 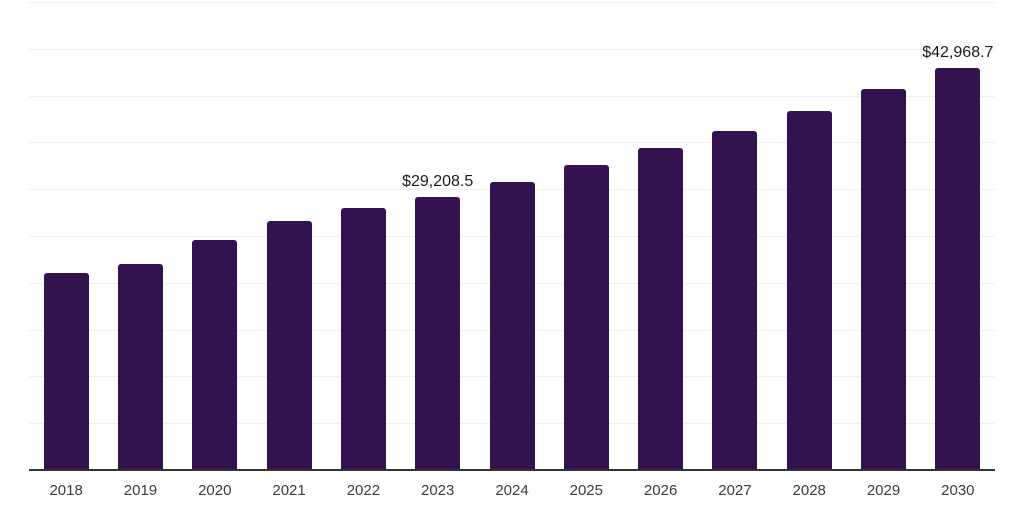 I want to click on x-tick-label-2018: 2018, so click(x=66, y=490).